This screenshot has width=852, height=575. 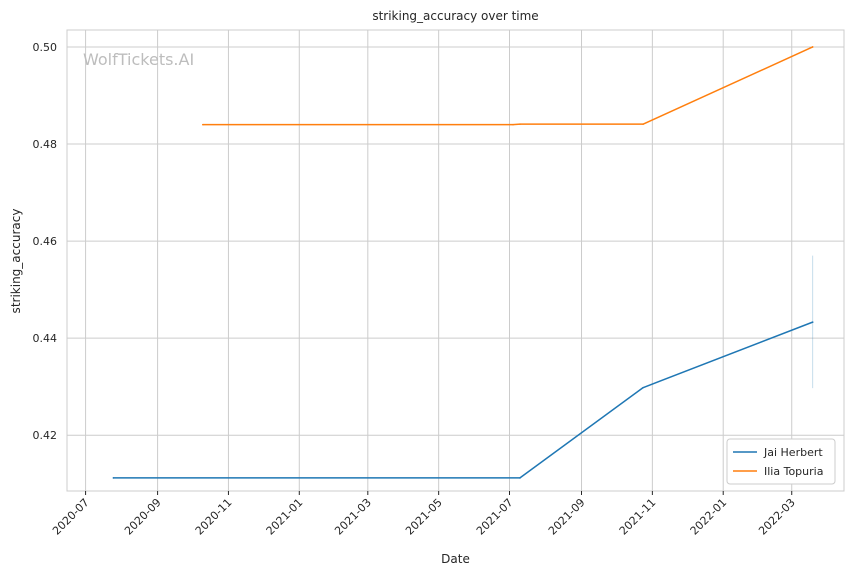 I want to click on y-axis-ticks: 0.42 0.44 0.46 0.48 0.50, so click(x=45, y=241).